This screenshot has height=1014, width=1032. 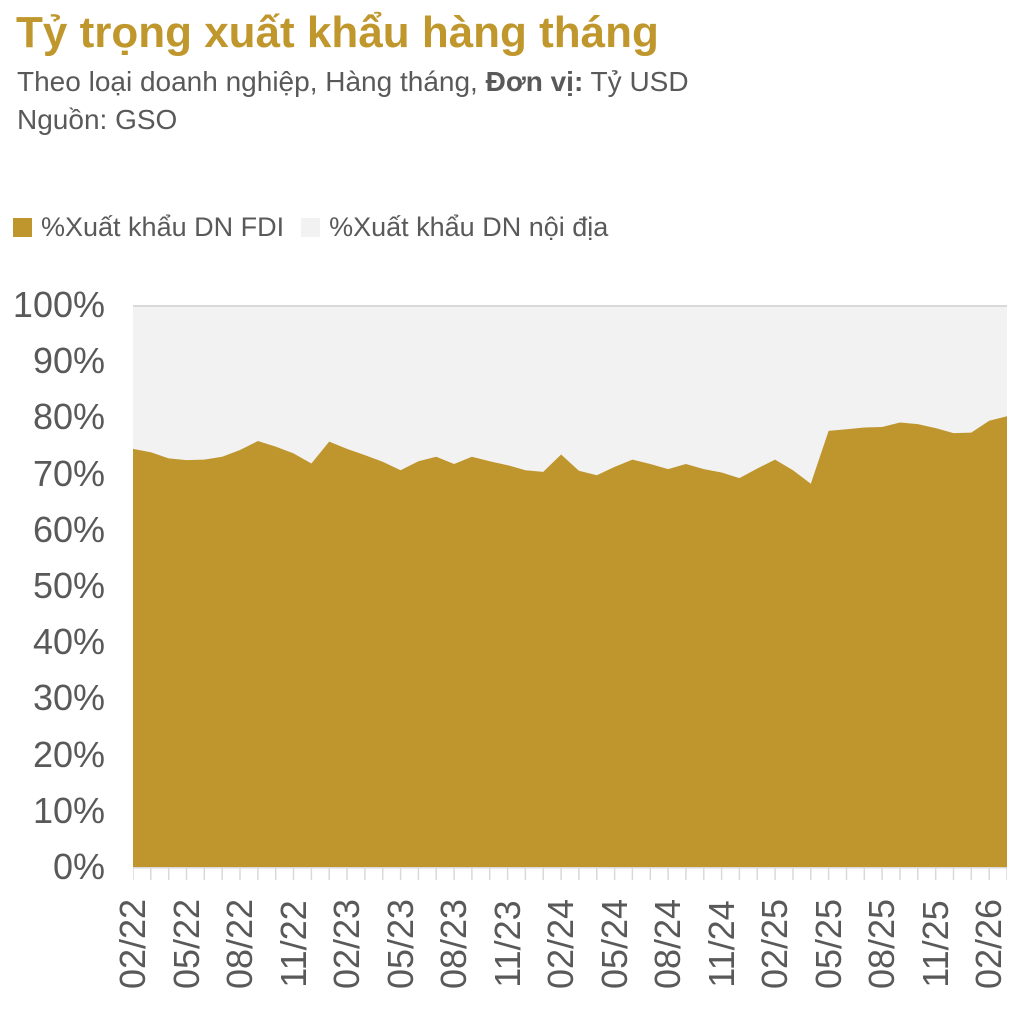 What do you see at coordinates (68, 417) in the screenshot?
I see `y-tick-label: 80%` at bounding box center [68, 417].